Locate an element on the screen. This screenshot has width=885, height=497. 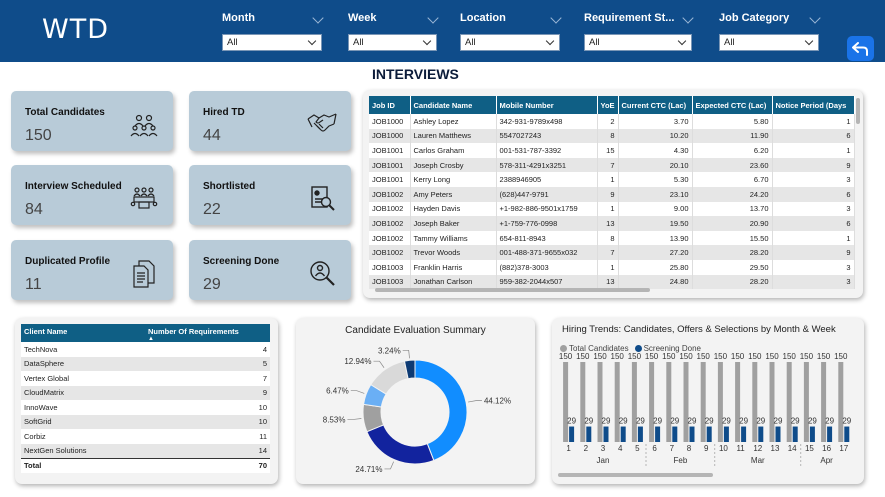
table-cell: JOB1002 is located at coordinates (390, 209).